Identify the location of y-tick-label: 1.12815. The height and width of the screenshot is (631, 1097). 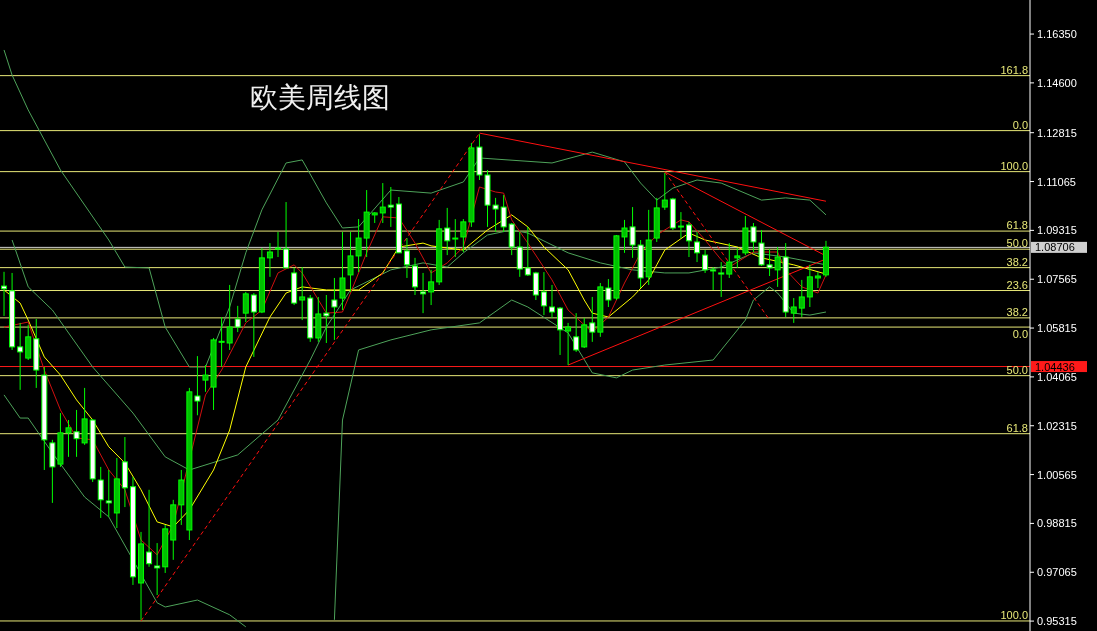
(1057, 132).